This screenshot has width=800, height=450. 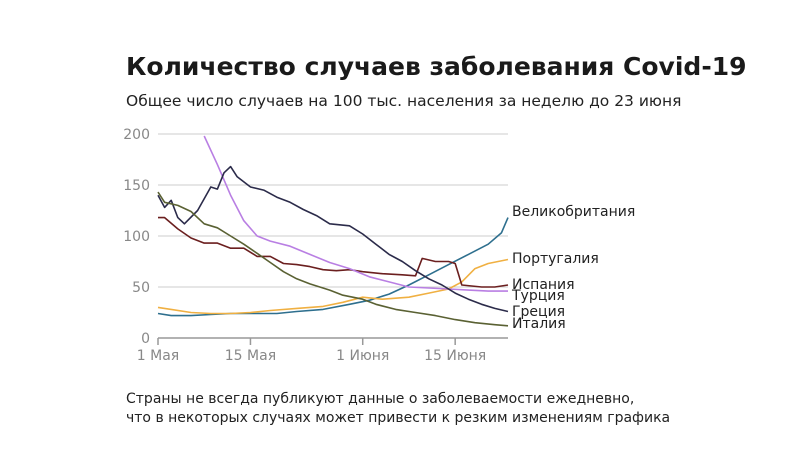 What do you see at coordinates (322, 350) in the screenshot?
I see `x-axis: 1 Мая 15 Мая 1 Июня 15 Июня` at bounding box center [322, 350].